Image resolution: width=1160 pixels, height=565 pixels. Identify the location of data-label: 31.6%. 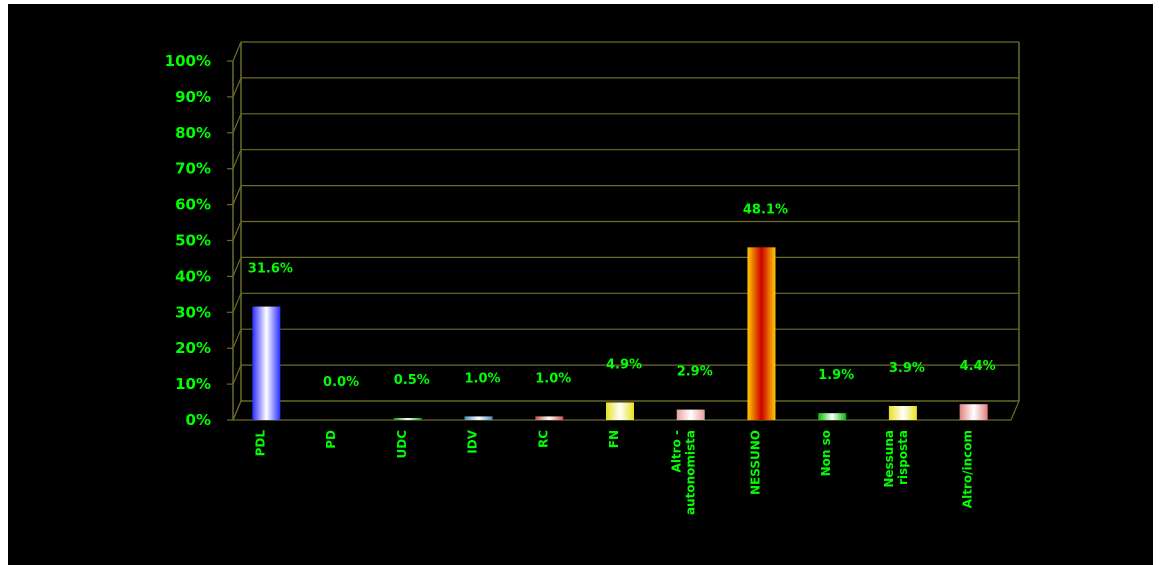
(270, 269).